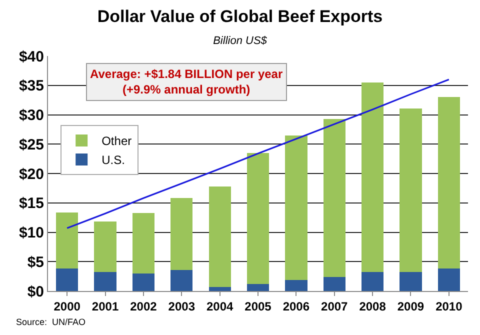 Image resolution: width=480 pixels, height=335 pixels. What do you see at coordinates (334, 306) in the screenshot?
I see `x-tick-label: 2007` at bounding box center [334, 306].